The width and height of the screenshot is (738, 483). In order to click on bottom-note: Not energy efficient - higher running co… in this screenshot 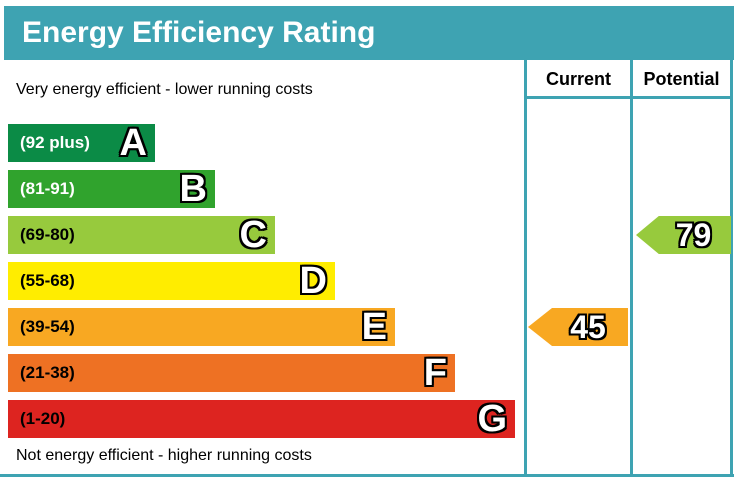, I will do `click(164, 455)`.